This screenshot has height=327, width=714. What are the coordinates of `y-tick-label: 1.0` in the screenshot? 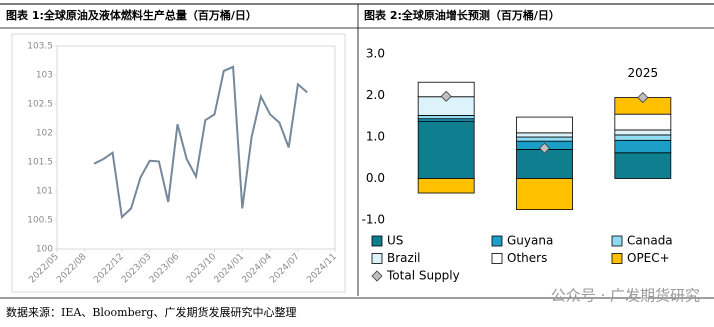 It's located at (375, 137).